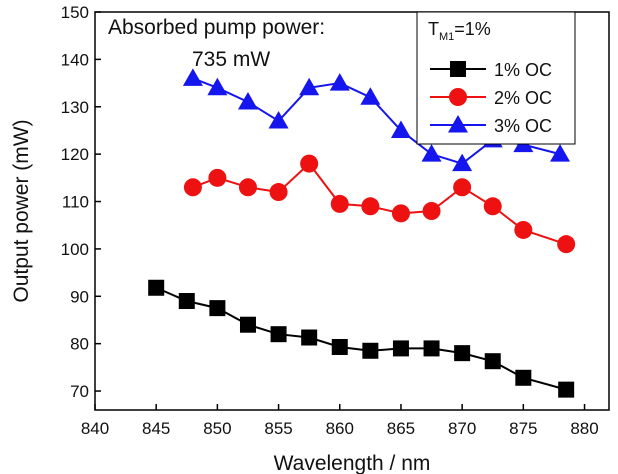 The height and width of the screenshot is (474, 618). I want to click on y-axis: 70 80 90 100 110 120 130 140 150, so click(81, 202).